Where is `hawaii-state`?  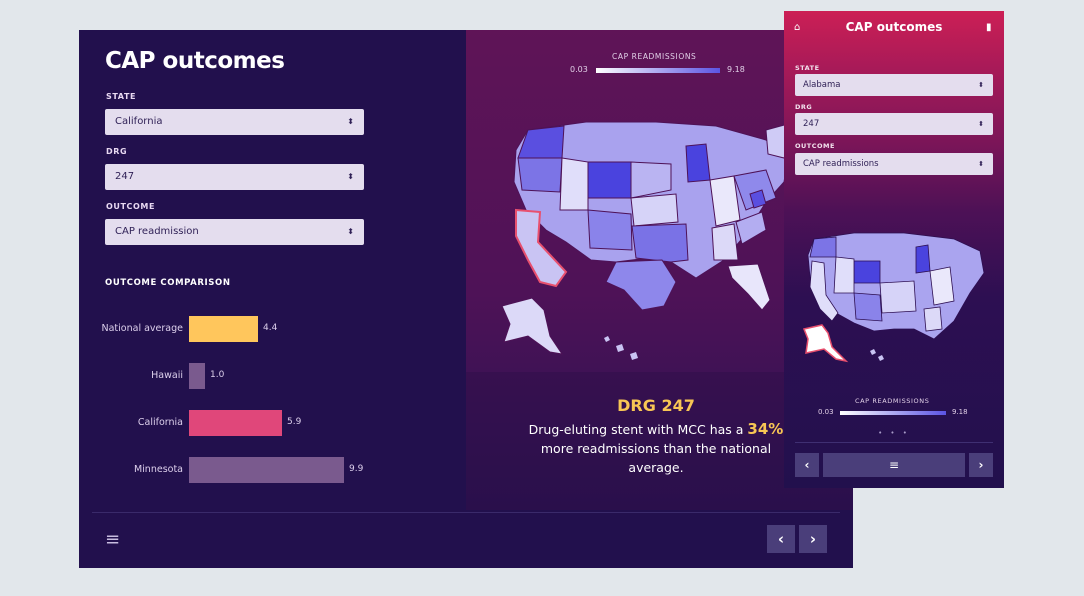 hawaii-state is located at coordinates (621, 348).